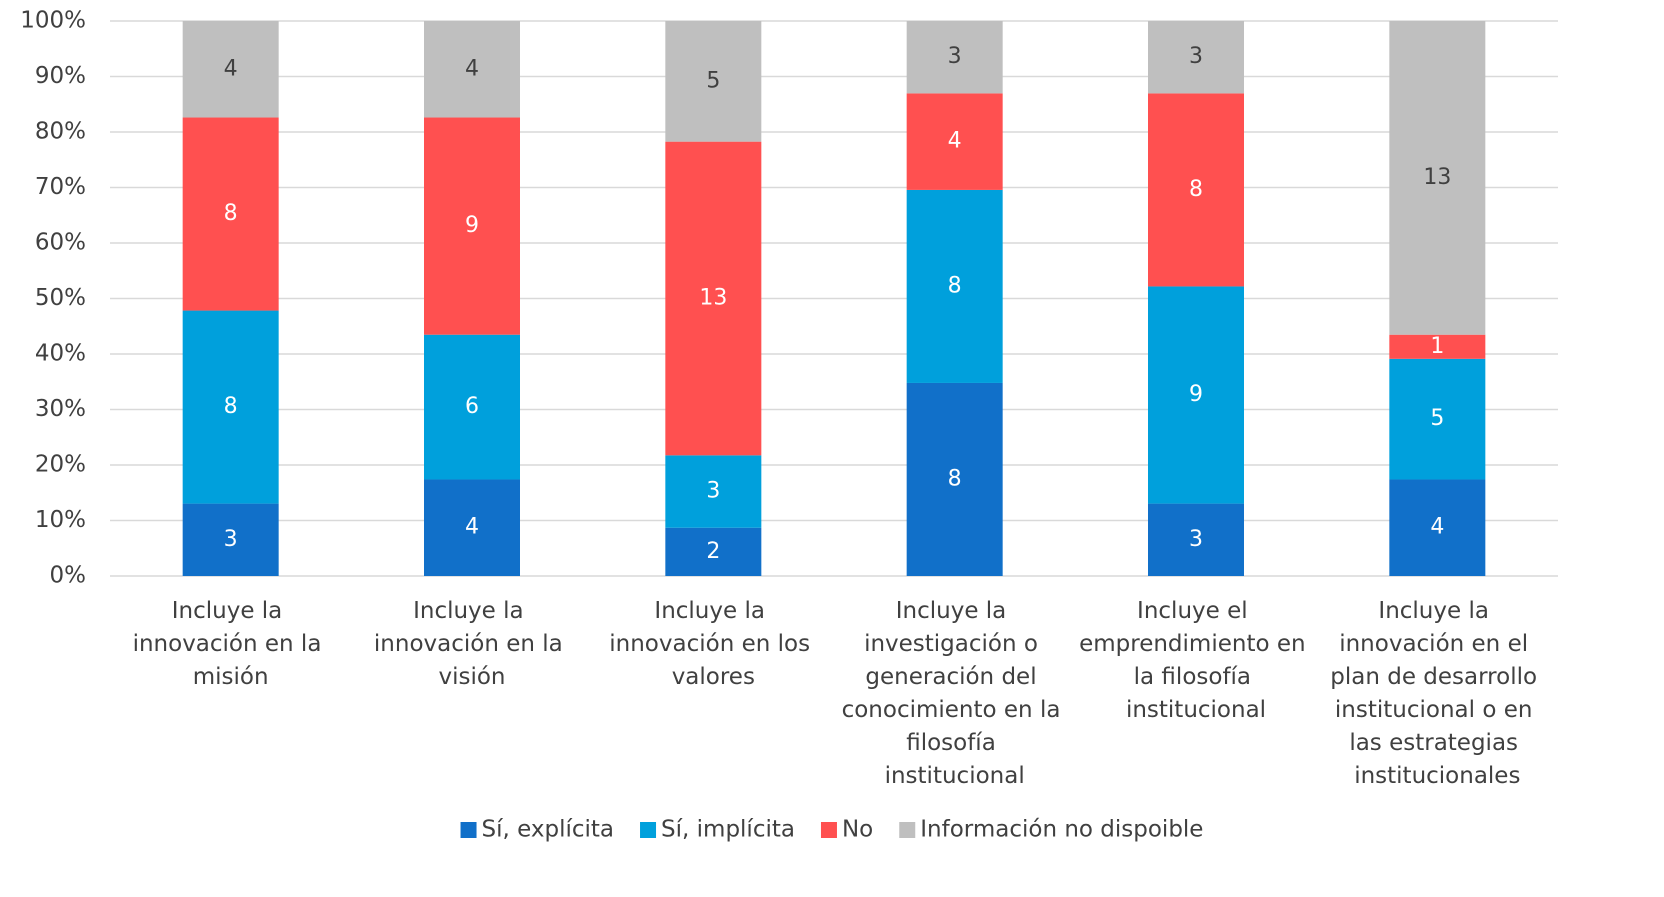 Image resolution: width=1664 pixels, height=897 pixels. Describe the element at coordinates (60, 132) in the screenshot. I see `y-tick-label: 80%` at that location.